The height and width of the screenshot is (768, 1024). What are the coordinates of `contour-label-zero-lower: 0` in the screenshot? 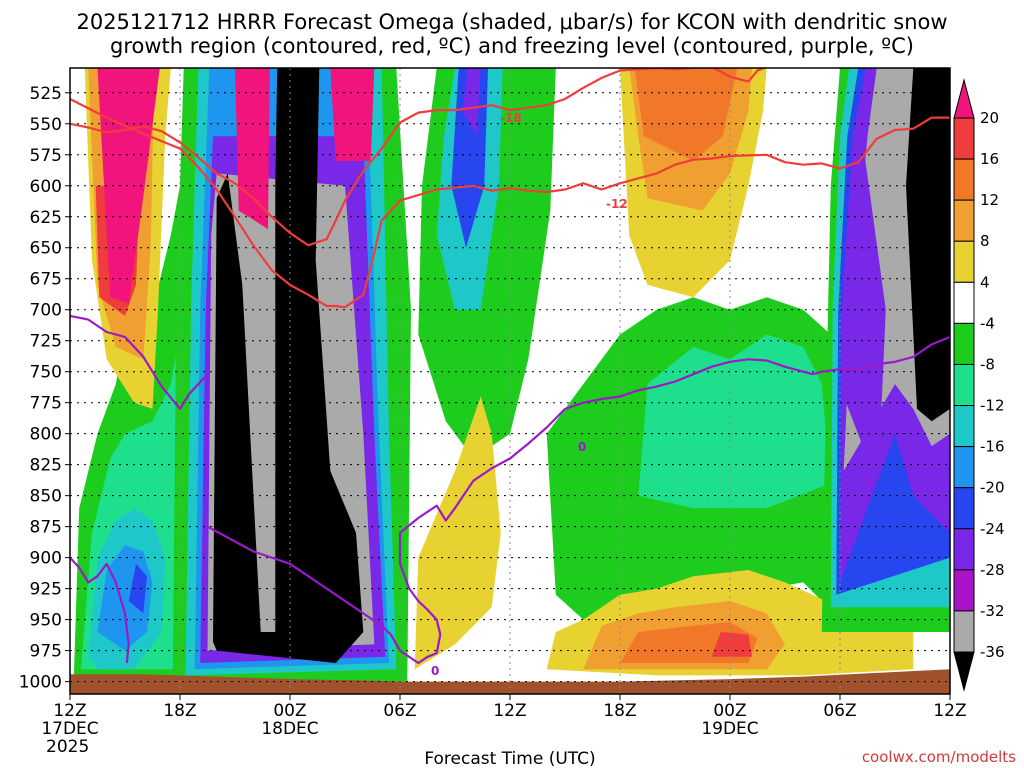 It's located at (435, 671).